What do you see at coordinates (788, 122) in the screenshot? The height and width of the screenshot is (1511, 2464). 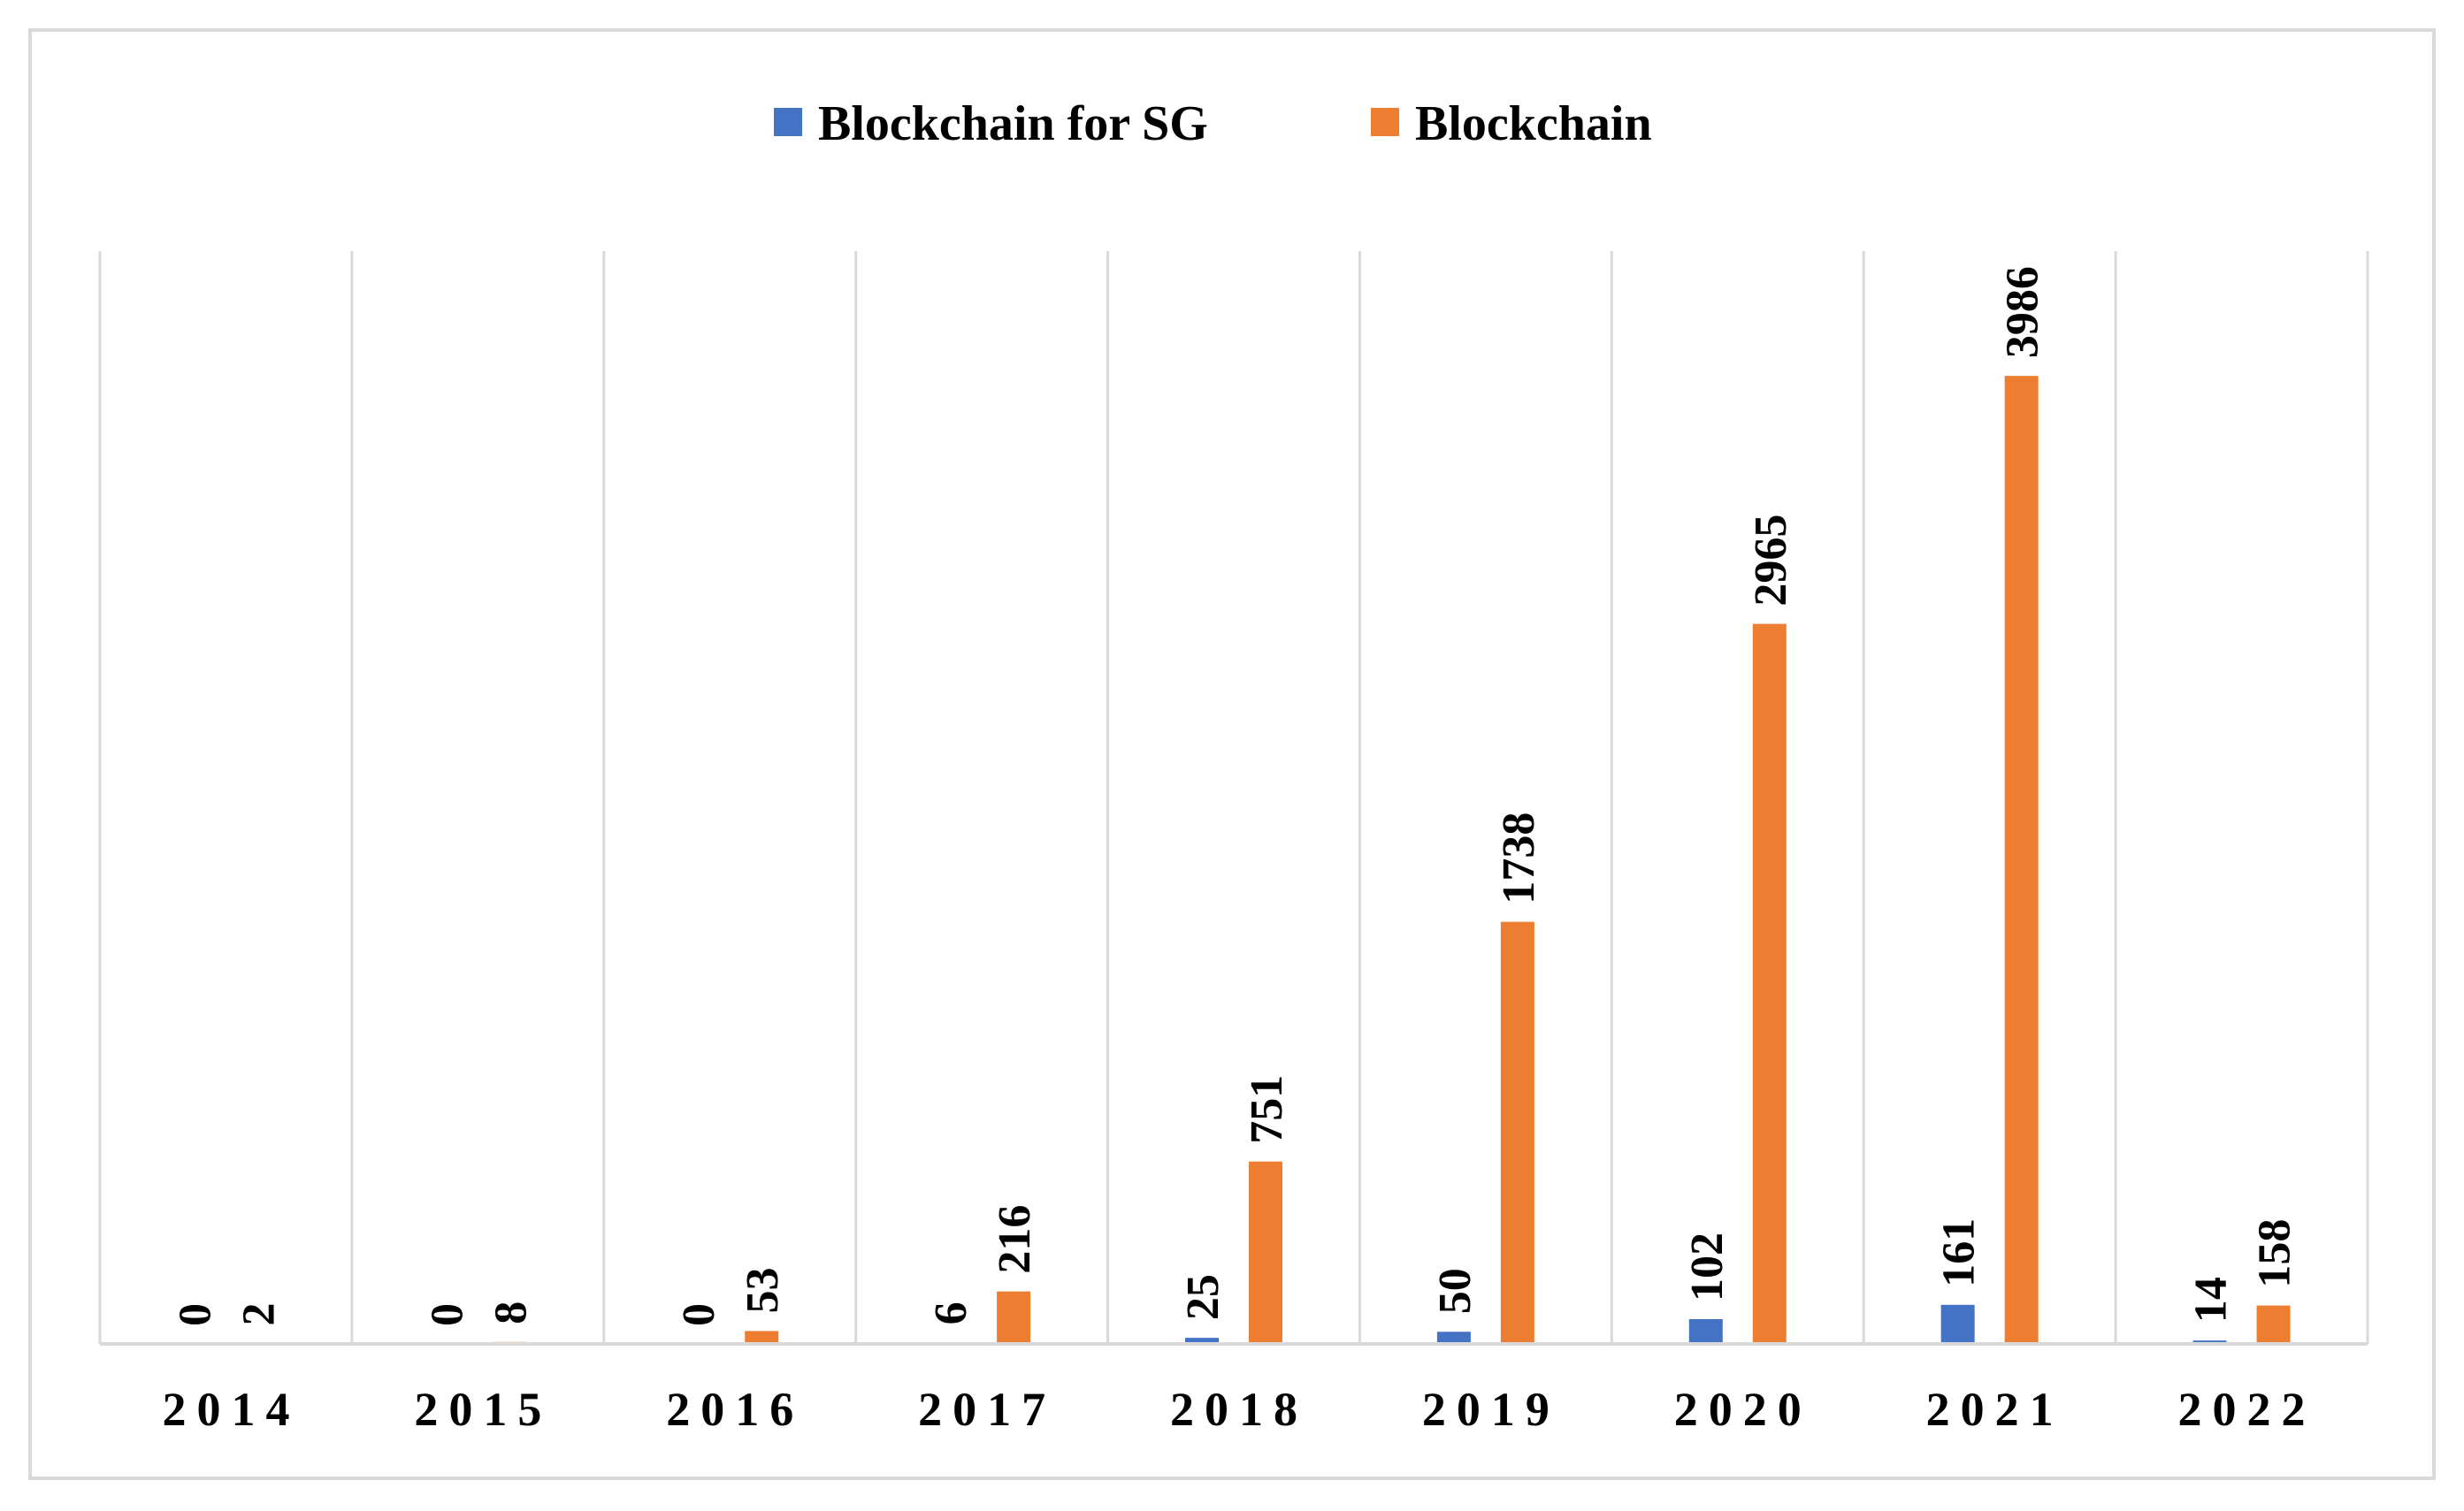 I see `legend-swatch-blockchain-for-sg` at bounding box center [788, 122].